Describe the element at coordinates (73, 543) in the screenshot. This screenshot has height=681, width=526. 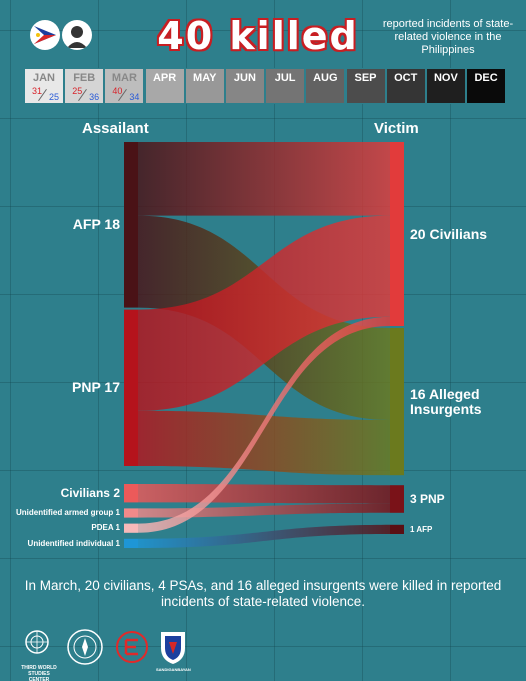
I see `assailant-label-5: Unidentified individual 1` at that location.